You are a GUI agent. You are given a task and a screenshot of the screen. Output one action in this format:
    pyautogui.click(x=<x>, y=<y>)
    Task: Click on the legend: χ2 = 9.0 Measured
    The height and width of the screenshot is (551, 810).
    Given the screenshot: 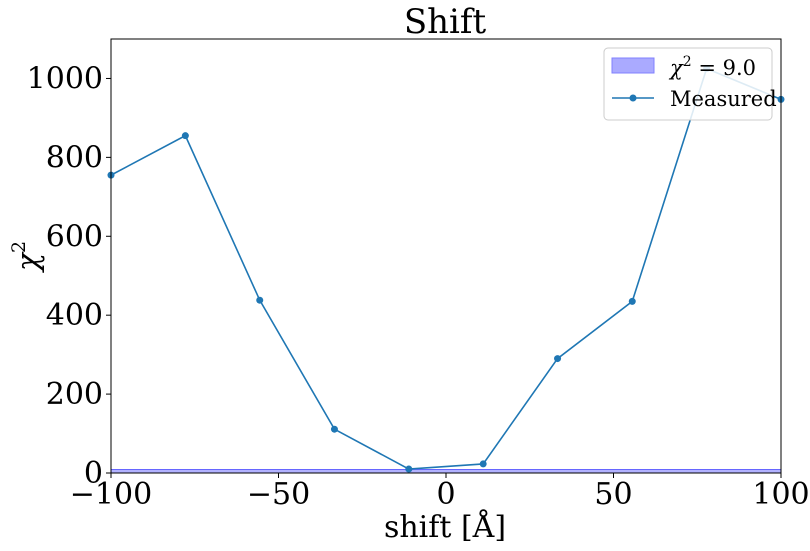 What is the action you would take?
    pyautogui.click(x=690, y=84)
    